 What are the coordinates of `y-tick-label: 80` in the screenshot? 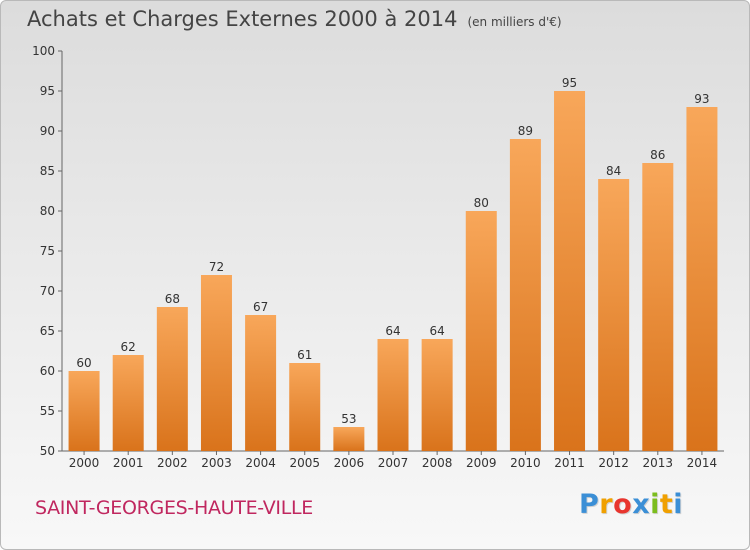 It's located at (47, 211).